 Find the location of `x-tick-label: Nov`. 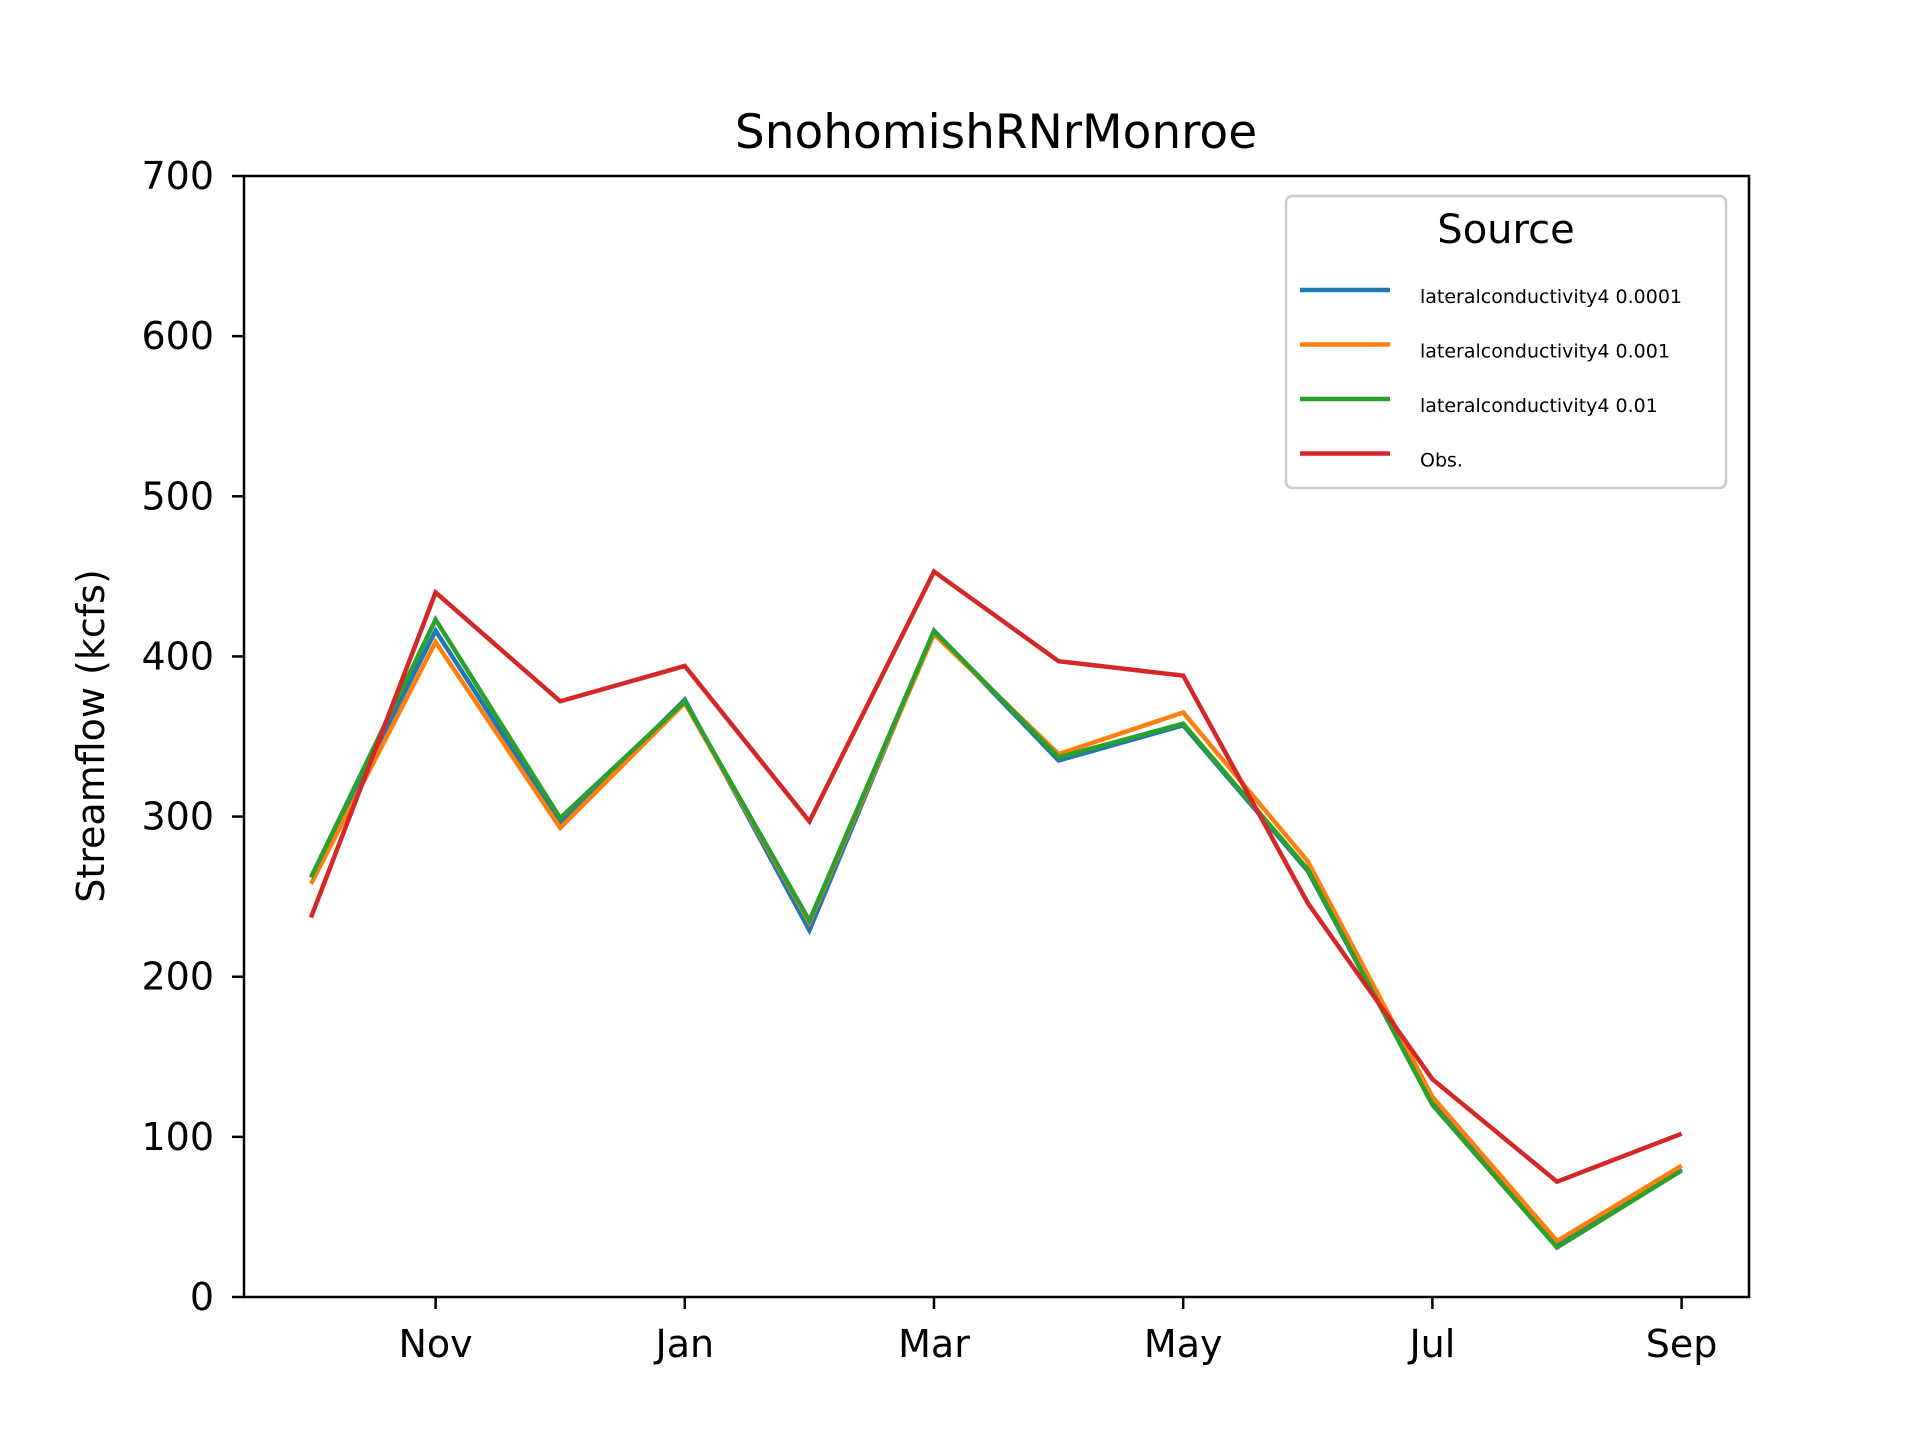

x-tick-label: Nov is located at coordinates (436, 1344).